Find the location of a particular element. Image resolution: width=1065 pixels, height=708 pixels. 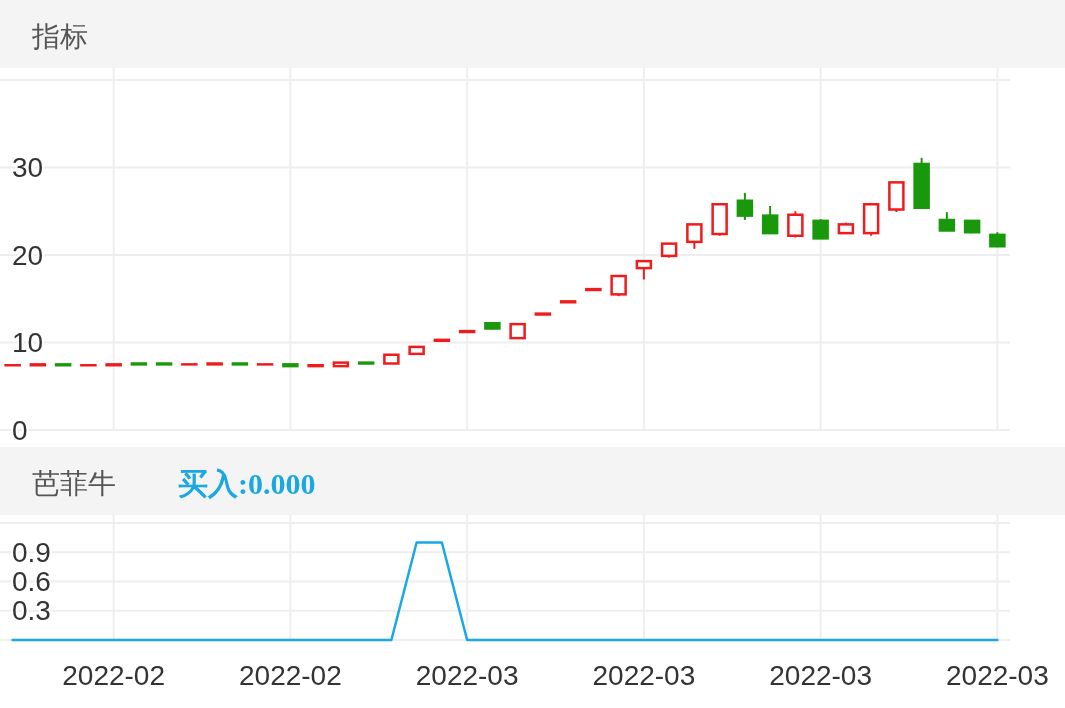

y-tick-label: 0.9 is located at coordinates (31, 552).